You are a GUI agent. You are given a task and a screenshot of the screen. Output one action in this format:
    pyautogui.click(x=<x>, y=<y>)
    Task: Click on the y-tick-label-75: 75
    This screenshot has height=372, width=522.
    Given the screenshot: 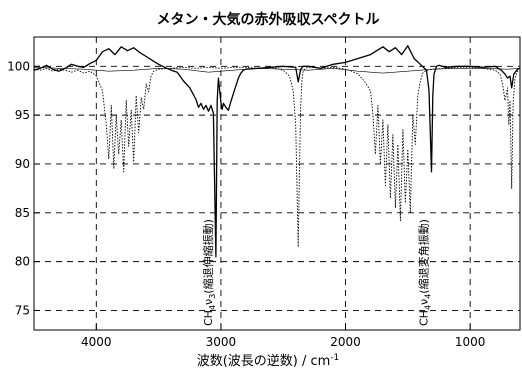 What is the action you would take?
    pyautogui.click(x=22, y=310)
    